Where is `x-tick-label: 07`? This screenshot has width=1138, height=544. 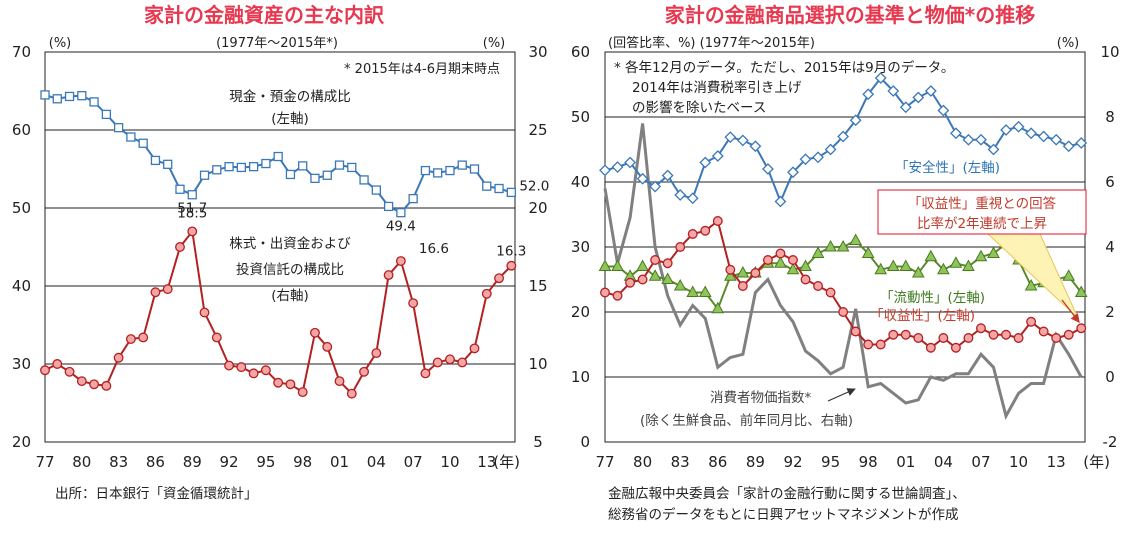
x-tick-label: 07 is located at coordinates (413, 462).